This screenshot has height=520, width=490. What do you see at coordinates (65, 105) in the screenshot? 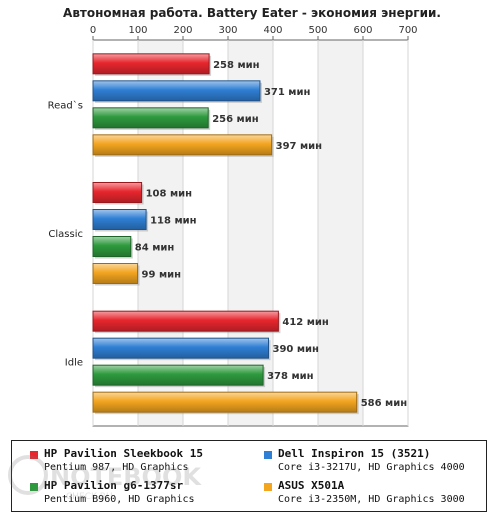
I see `category-label: Read`s` at bounding box center [65, 105].